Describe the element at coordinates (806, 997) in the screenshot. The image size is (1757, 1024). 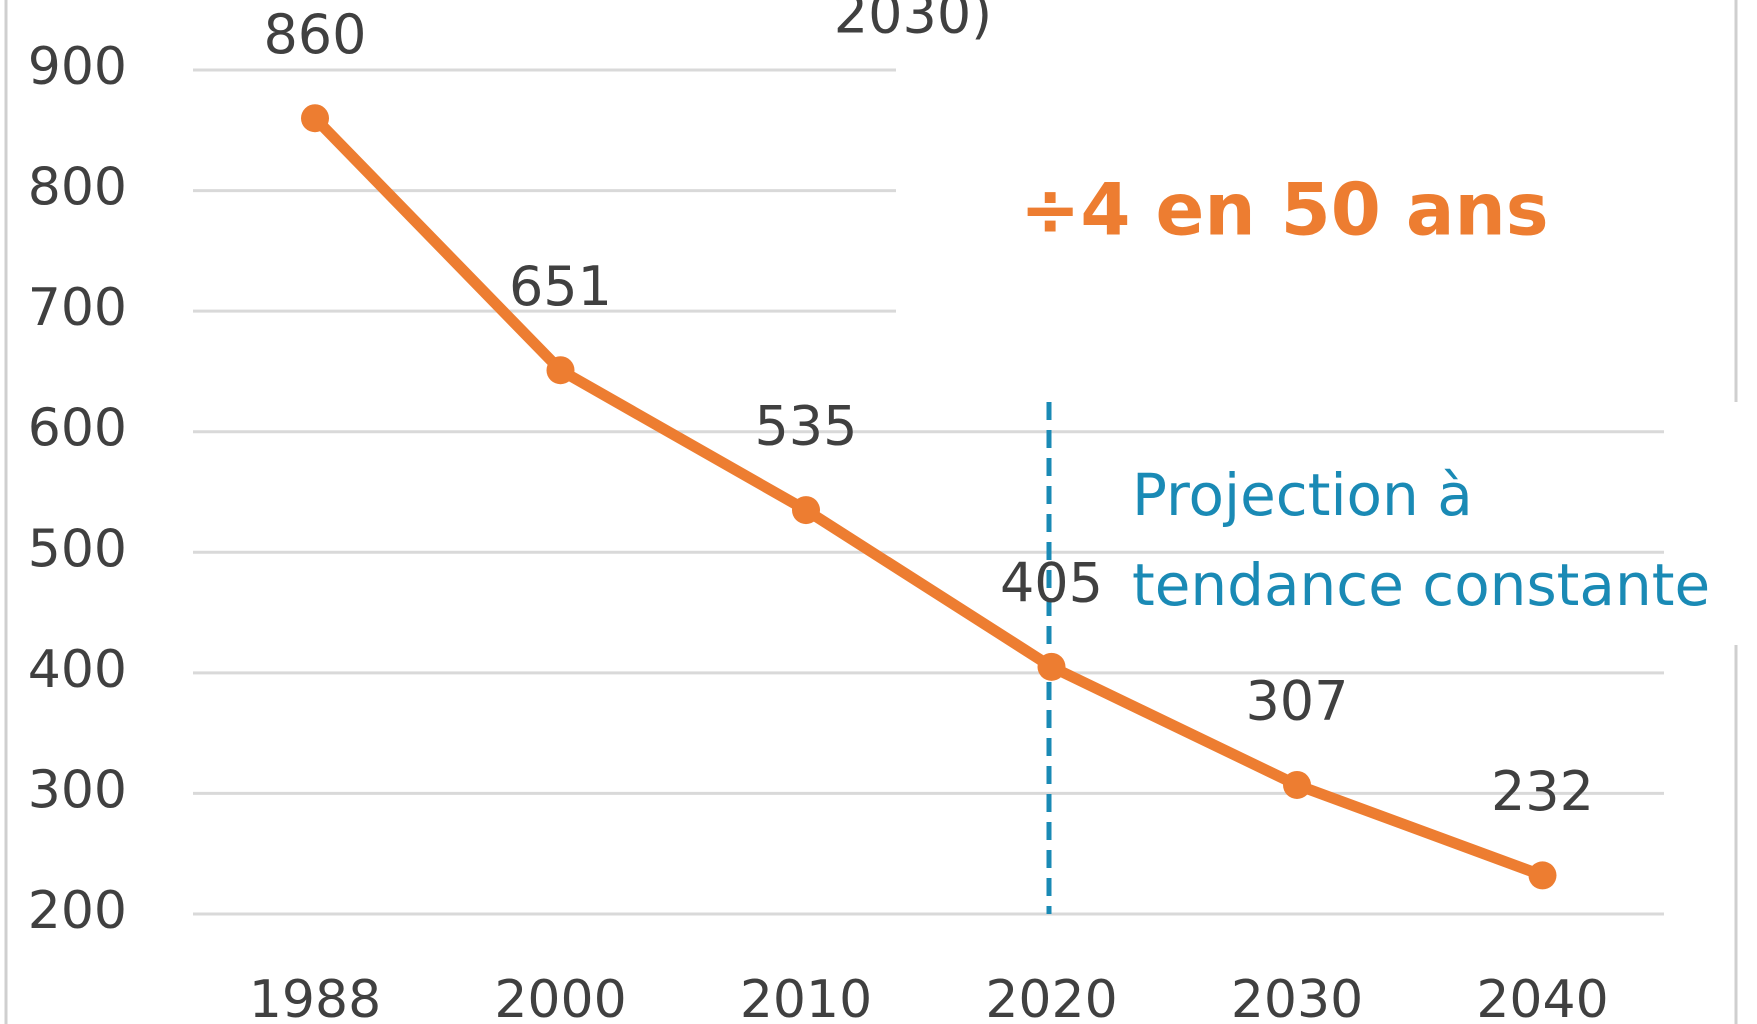
I see `x-tick-label: 2010` at that location.